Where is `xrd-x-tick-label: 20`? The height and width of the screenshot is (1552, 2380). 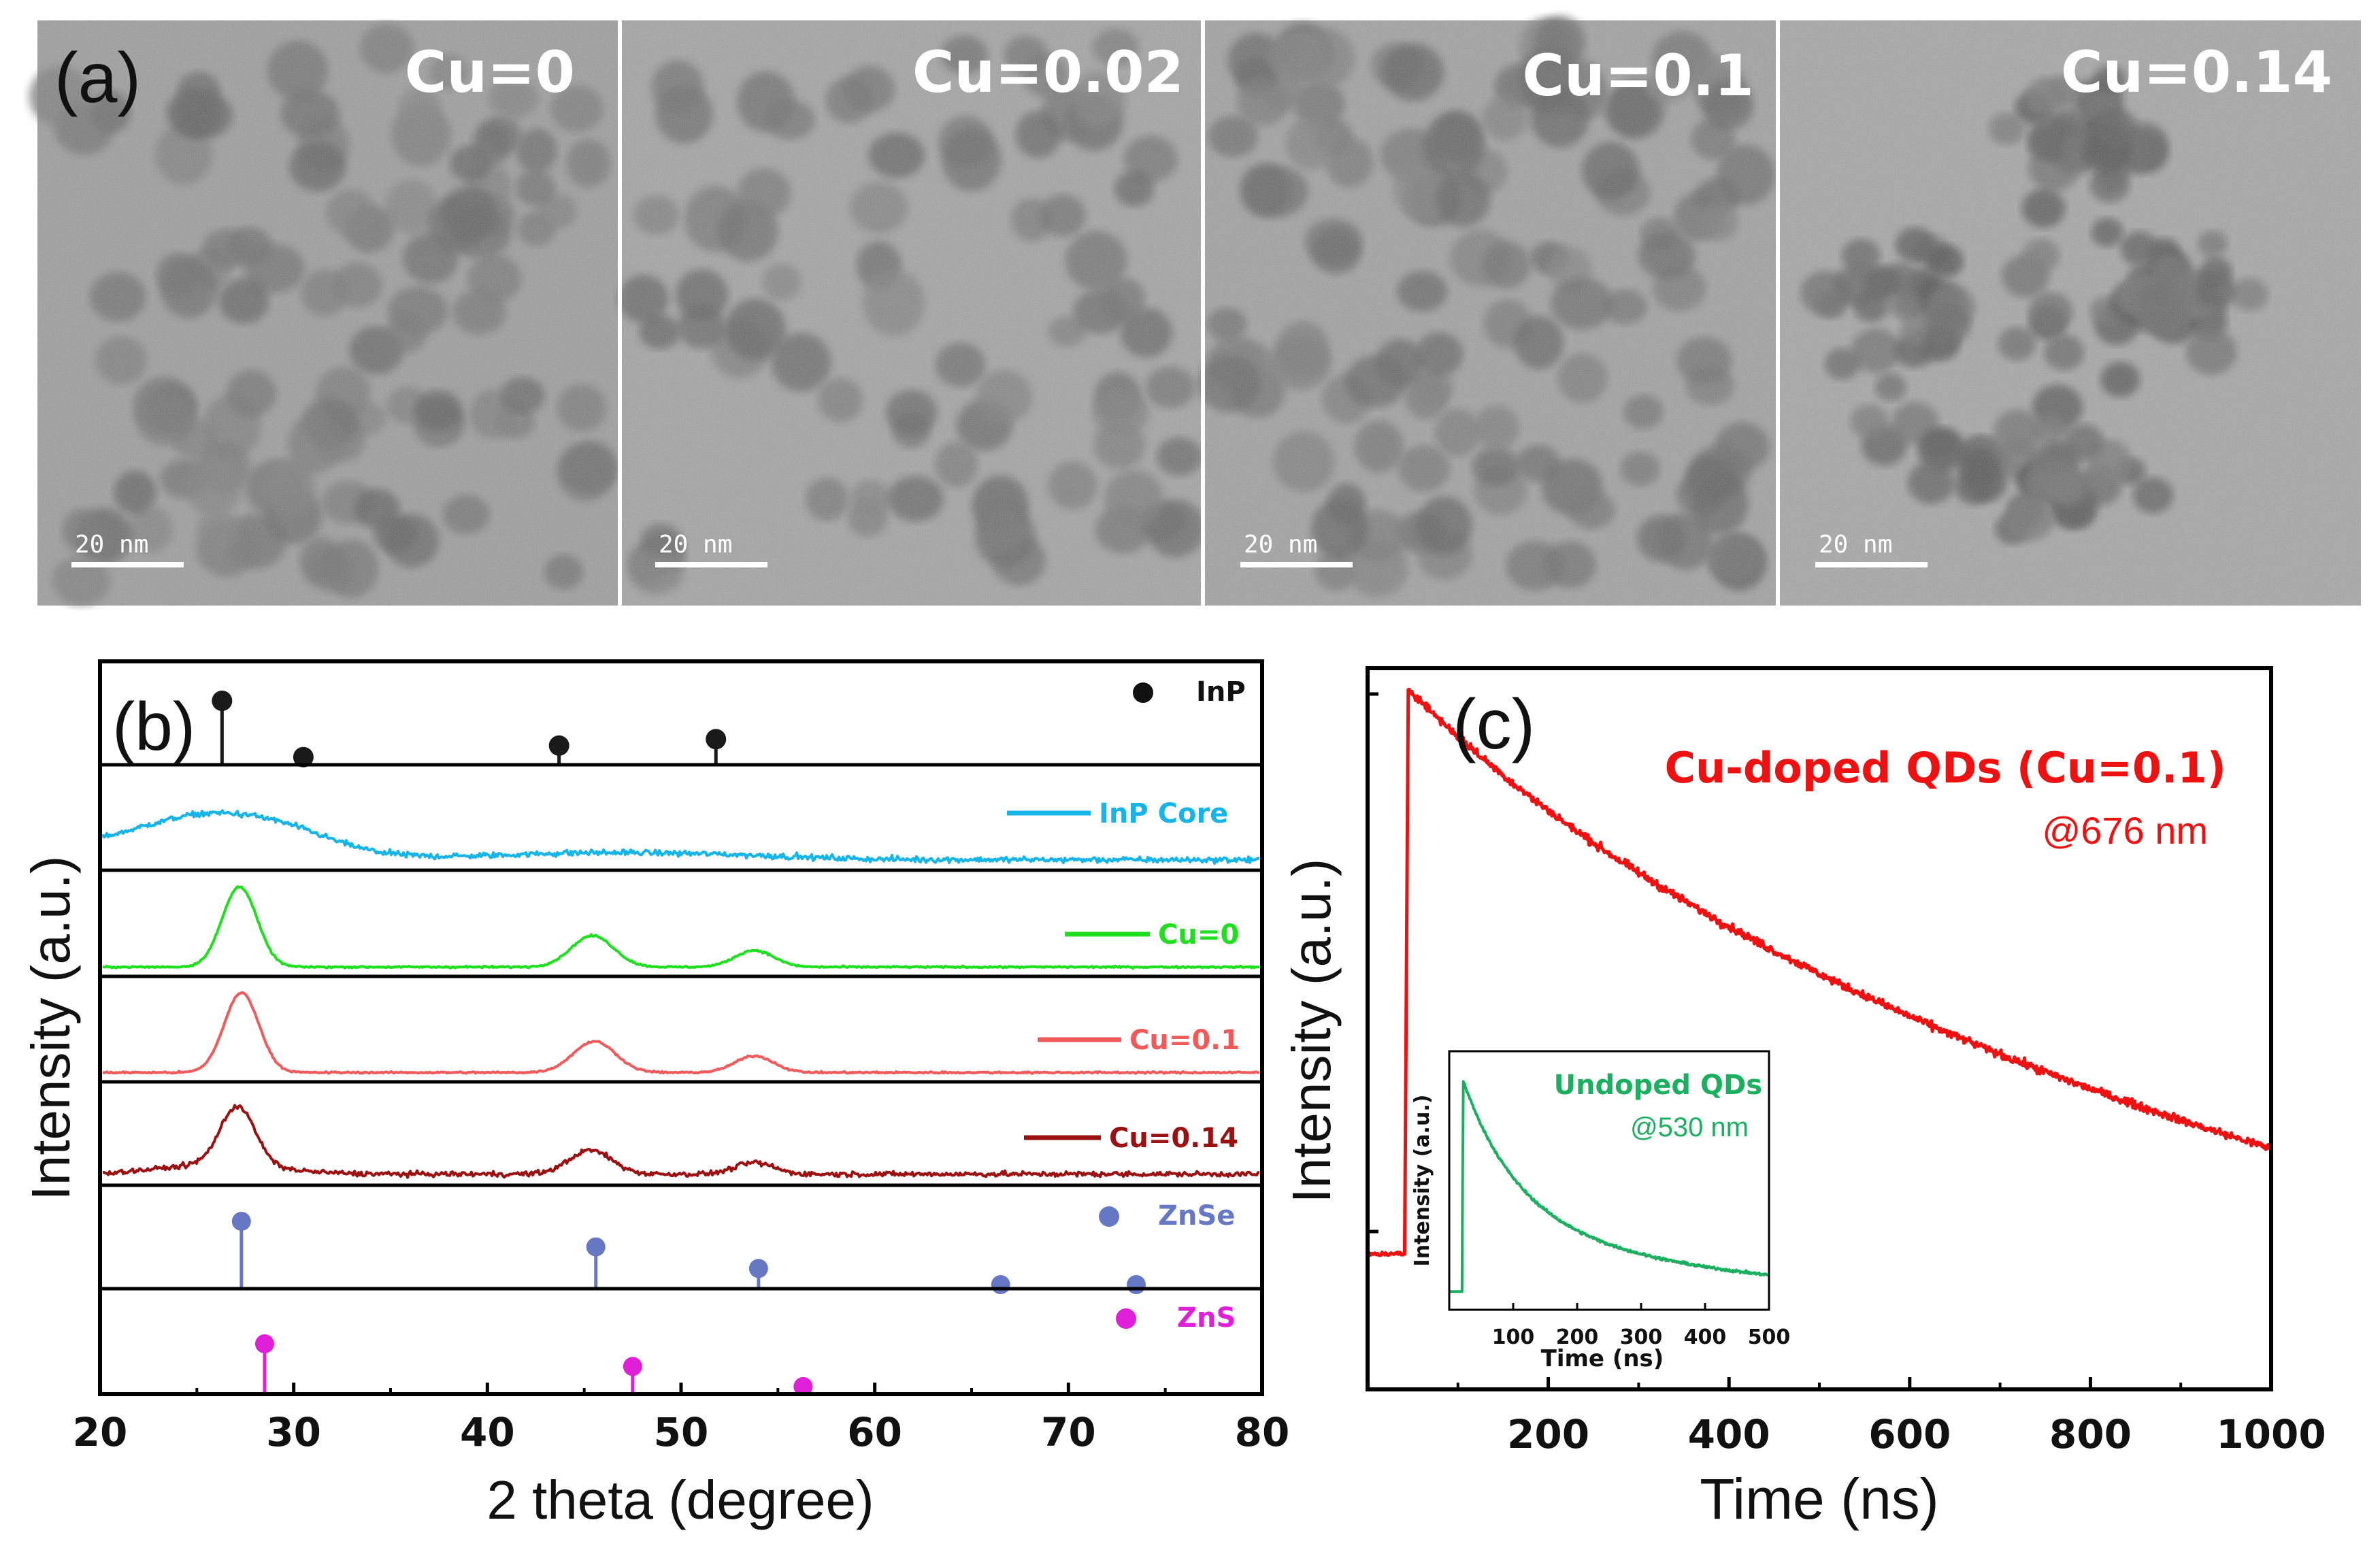 xrd-x-tick-label: 20 is located at coordinates (100, 1432).